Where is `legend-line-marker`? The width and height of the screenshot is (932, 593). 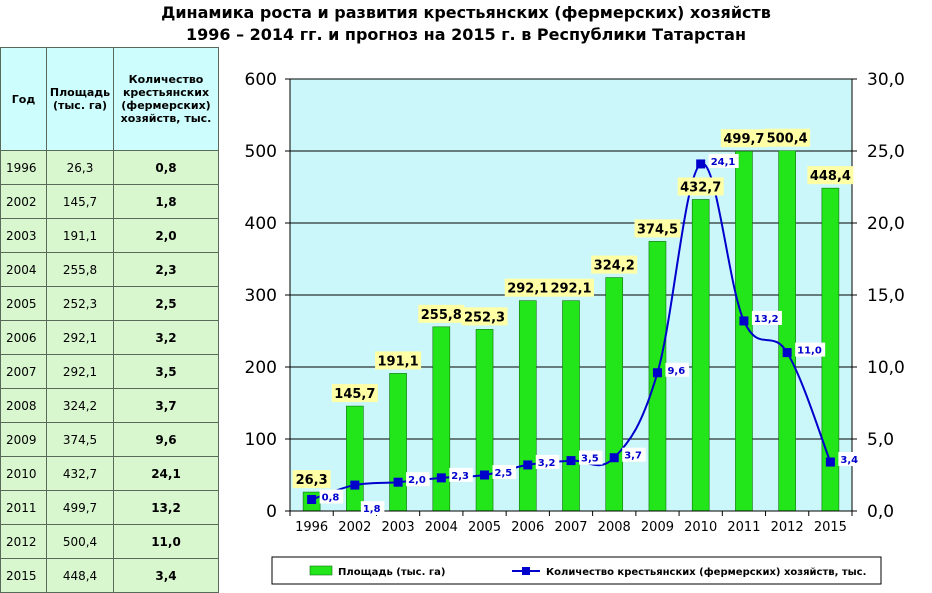 legend-line-marker is located at coordinates (526, 571).